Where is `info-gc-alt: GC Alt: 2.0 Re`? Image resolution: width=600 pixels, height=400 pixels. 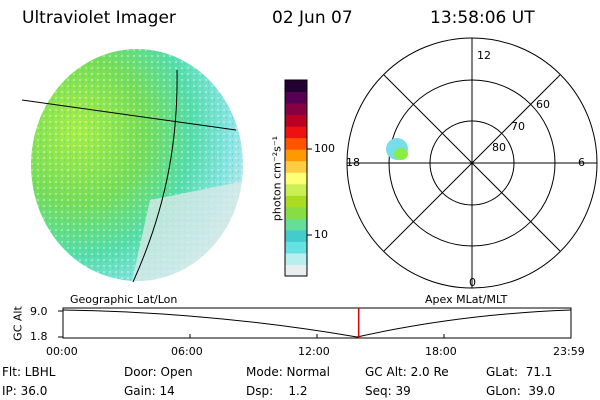 info-gc-alt: GC Alt: 2.0 Re is located at coordinates (407, 372).